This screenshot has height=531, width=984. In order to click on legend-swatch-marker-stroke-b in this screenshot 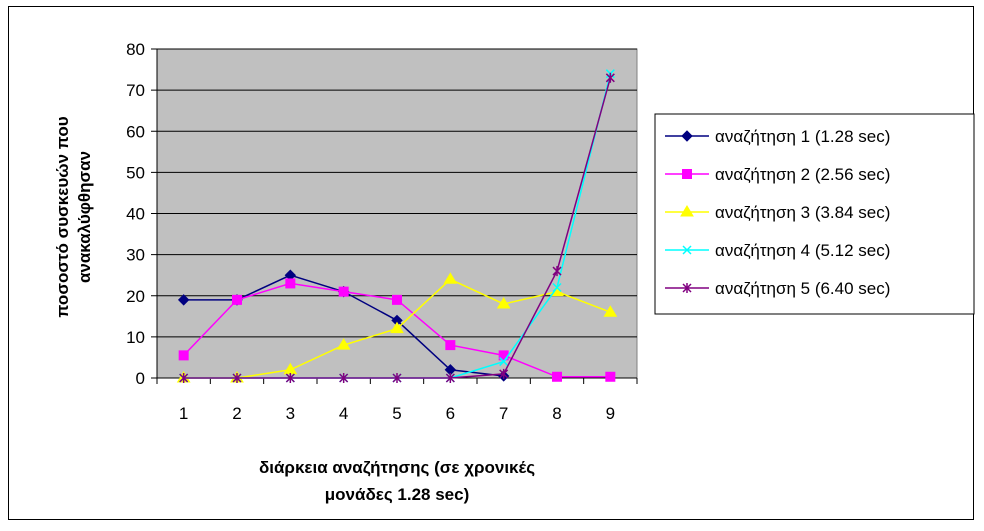, I will do `click(687, 250)`.